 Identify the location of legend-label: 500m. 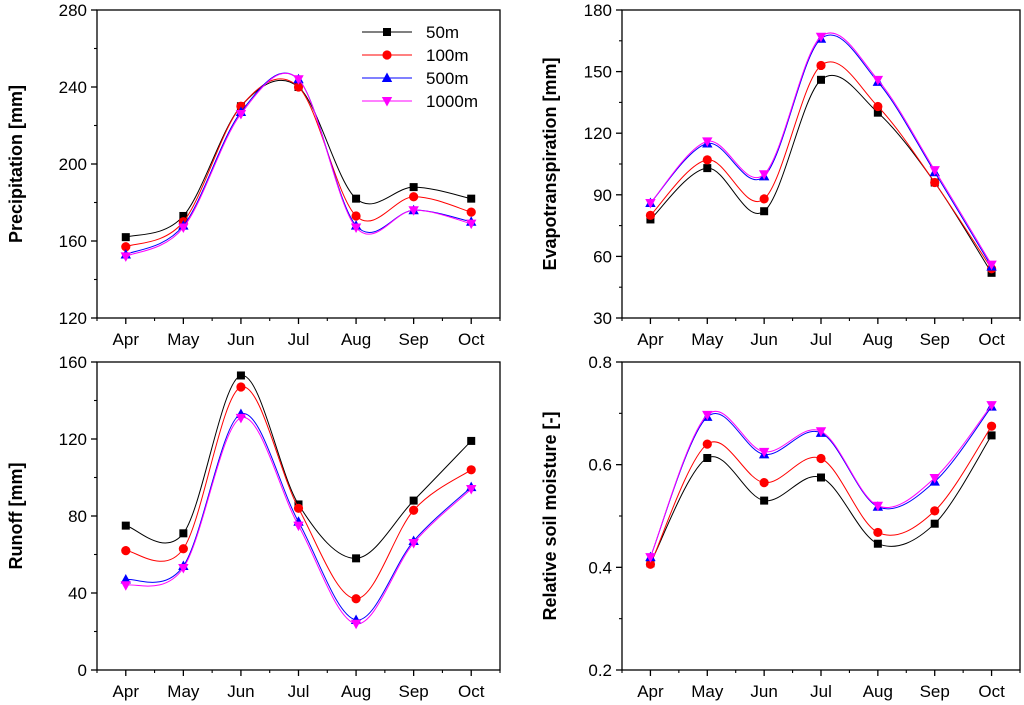
(447, 78).